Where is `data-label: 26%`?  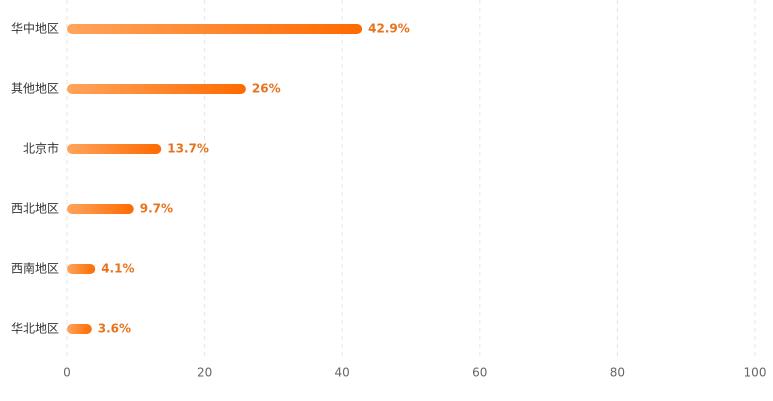 data-label: 26% is located at coordinates (266, 89).